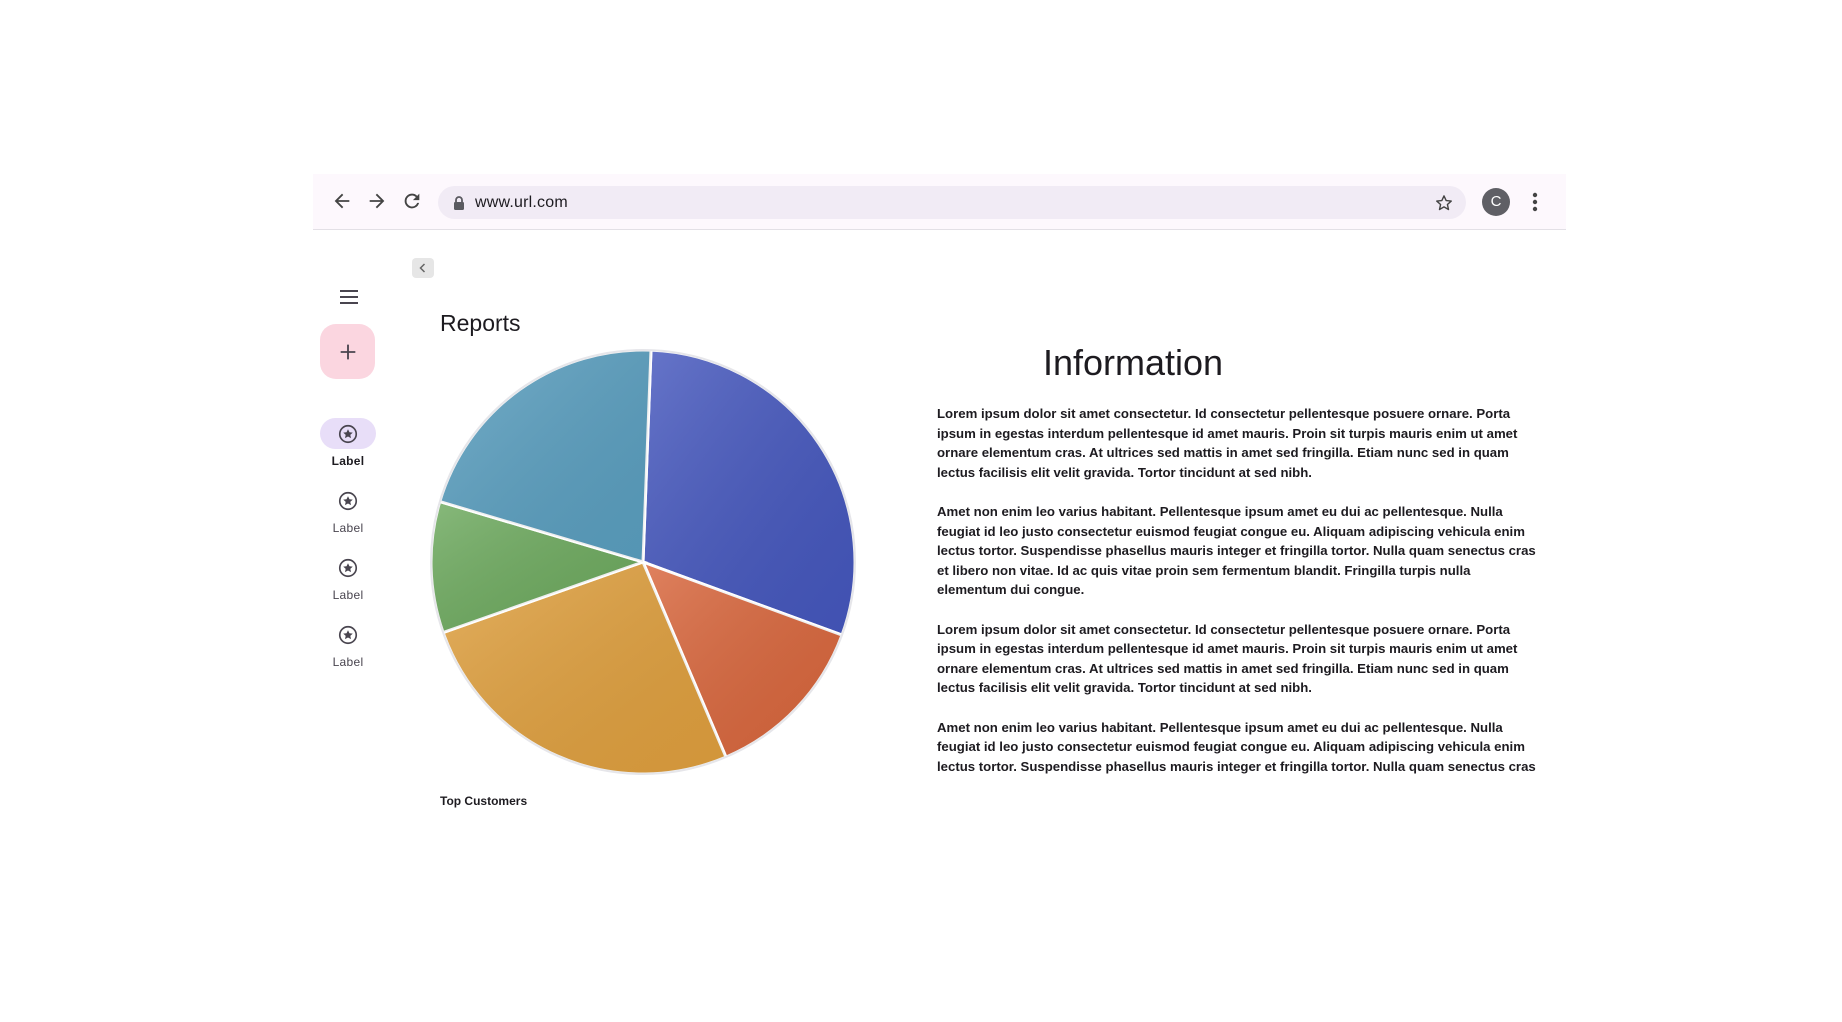  What do you see at coordinates (1444, 203) in the screenshot?
I see `star-outline-icon` at bounding box center [1444, 203].